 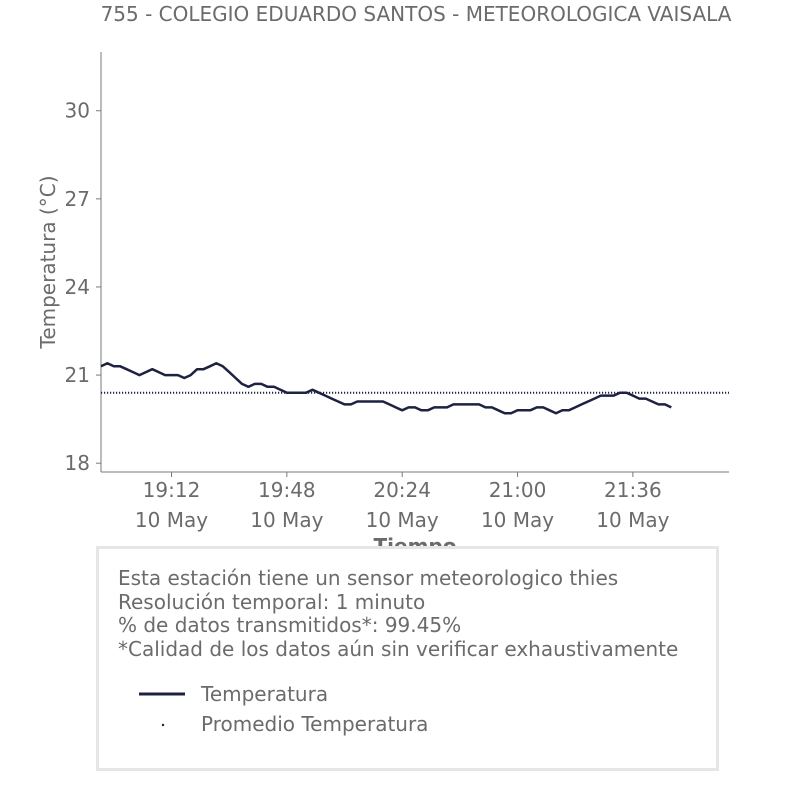 What do you see at coordinates (172, 490) in the screenshot?
I see `x-tick-label: 19:12` at bounding box center [172, 490].